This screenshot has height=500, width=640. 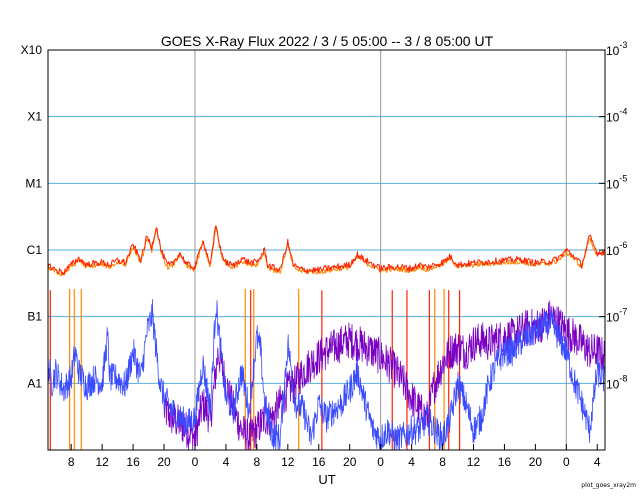 What do you see at coordinates (257, 462) in the screenshot?
I see `x-tick-label-7: 8` at bounding box center [257, 462].